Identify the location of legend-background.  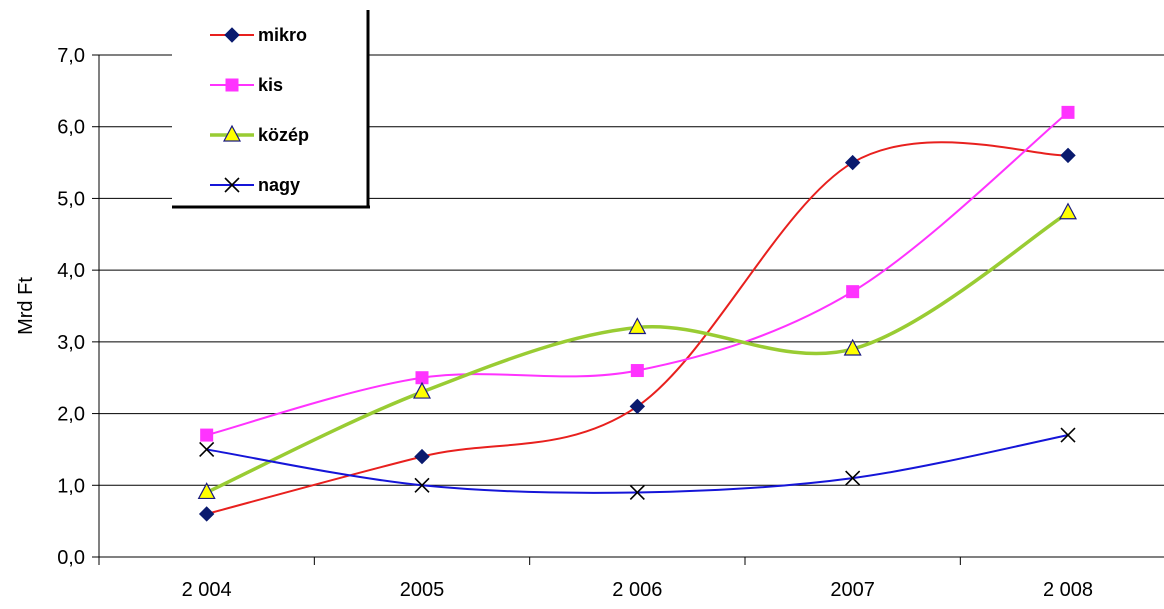
(270, 108).